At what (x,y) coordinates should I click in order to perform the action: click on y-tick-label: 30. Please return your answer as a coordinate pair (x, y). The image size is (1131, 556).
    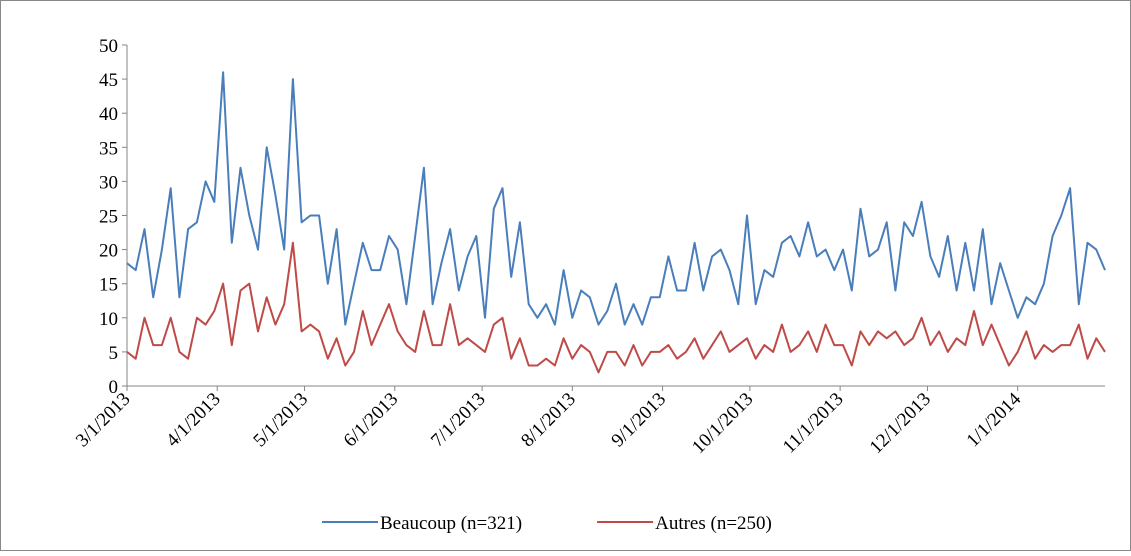
    Looking at the image, I should click on (108, 182).